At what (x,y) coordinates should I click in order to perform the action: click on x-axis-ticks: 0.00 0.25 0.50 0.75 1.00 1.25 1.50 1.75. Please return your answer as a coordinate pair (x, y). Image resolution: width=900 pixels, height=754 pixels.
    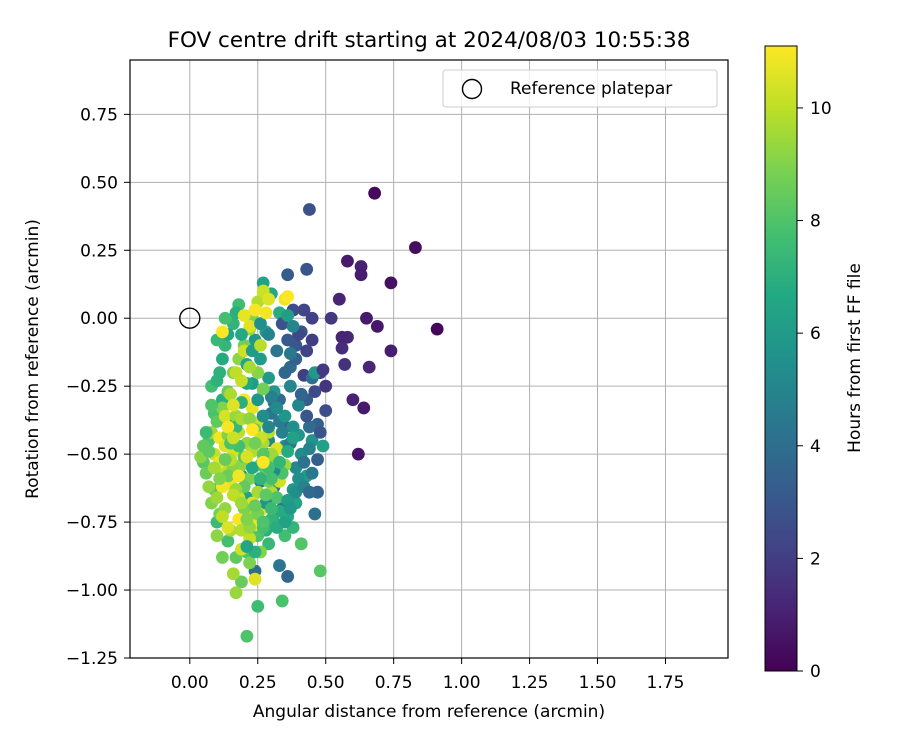
    Looking at the image, I should click on (428, 675).